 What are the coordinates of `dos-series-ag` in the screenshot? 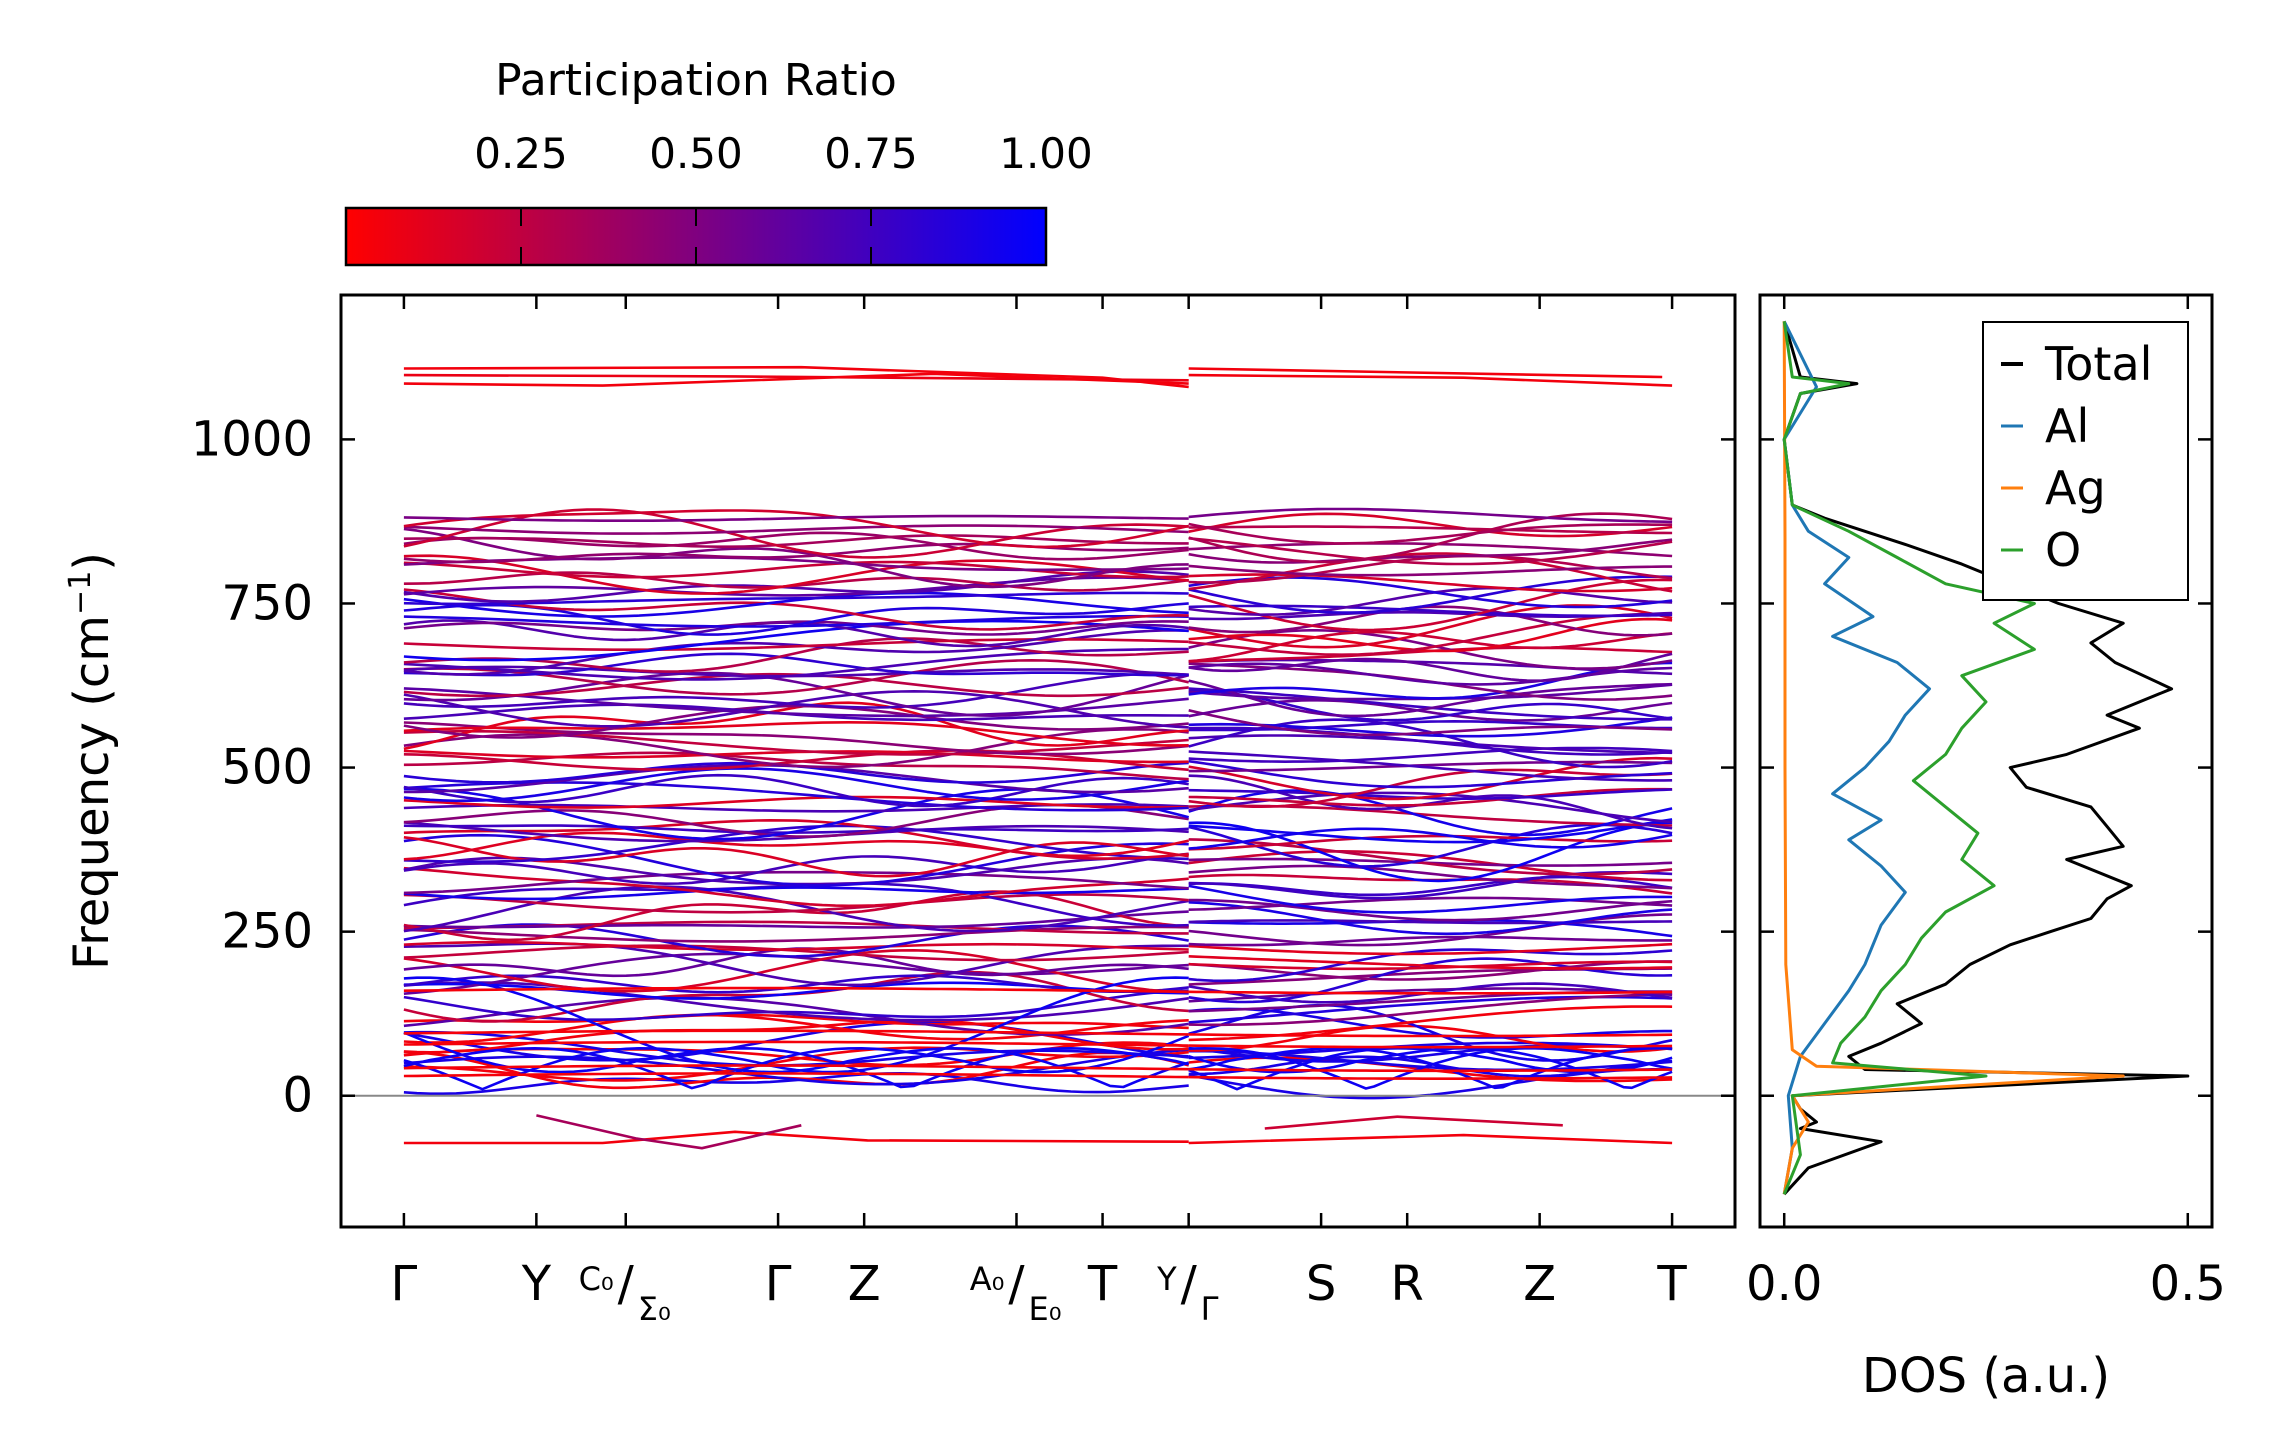 It's located at (1953, 758).